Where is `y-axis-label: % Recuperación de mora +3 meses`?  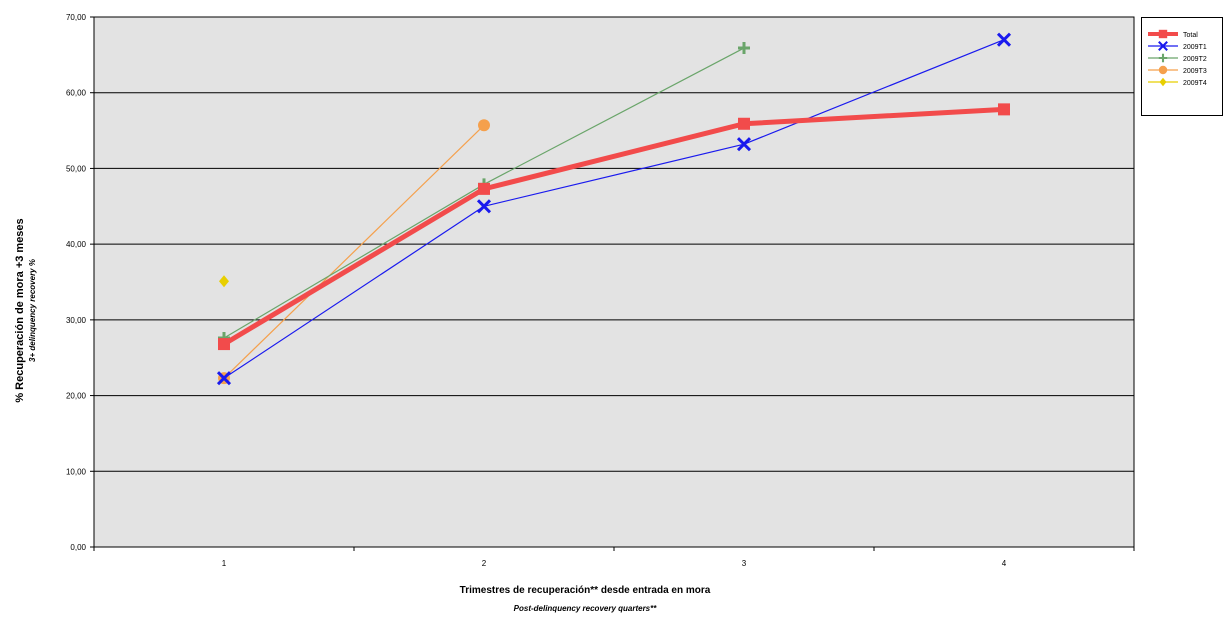 y-axis-label: % Recuperación de mora +3 meses is located at coordinates (20, 310).